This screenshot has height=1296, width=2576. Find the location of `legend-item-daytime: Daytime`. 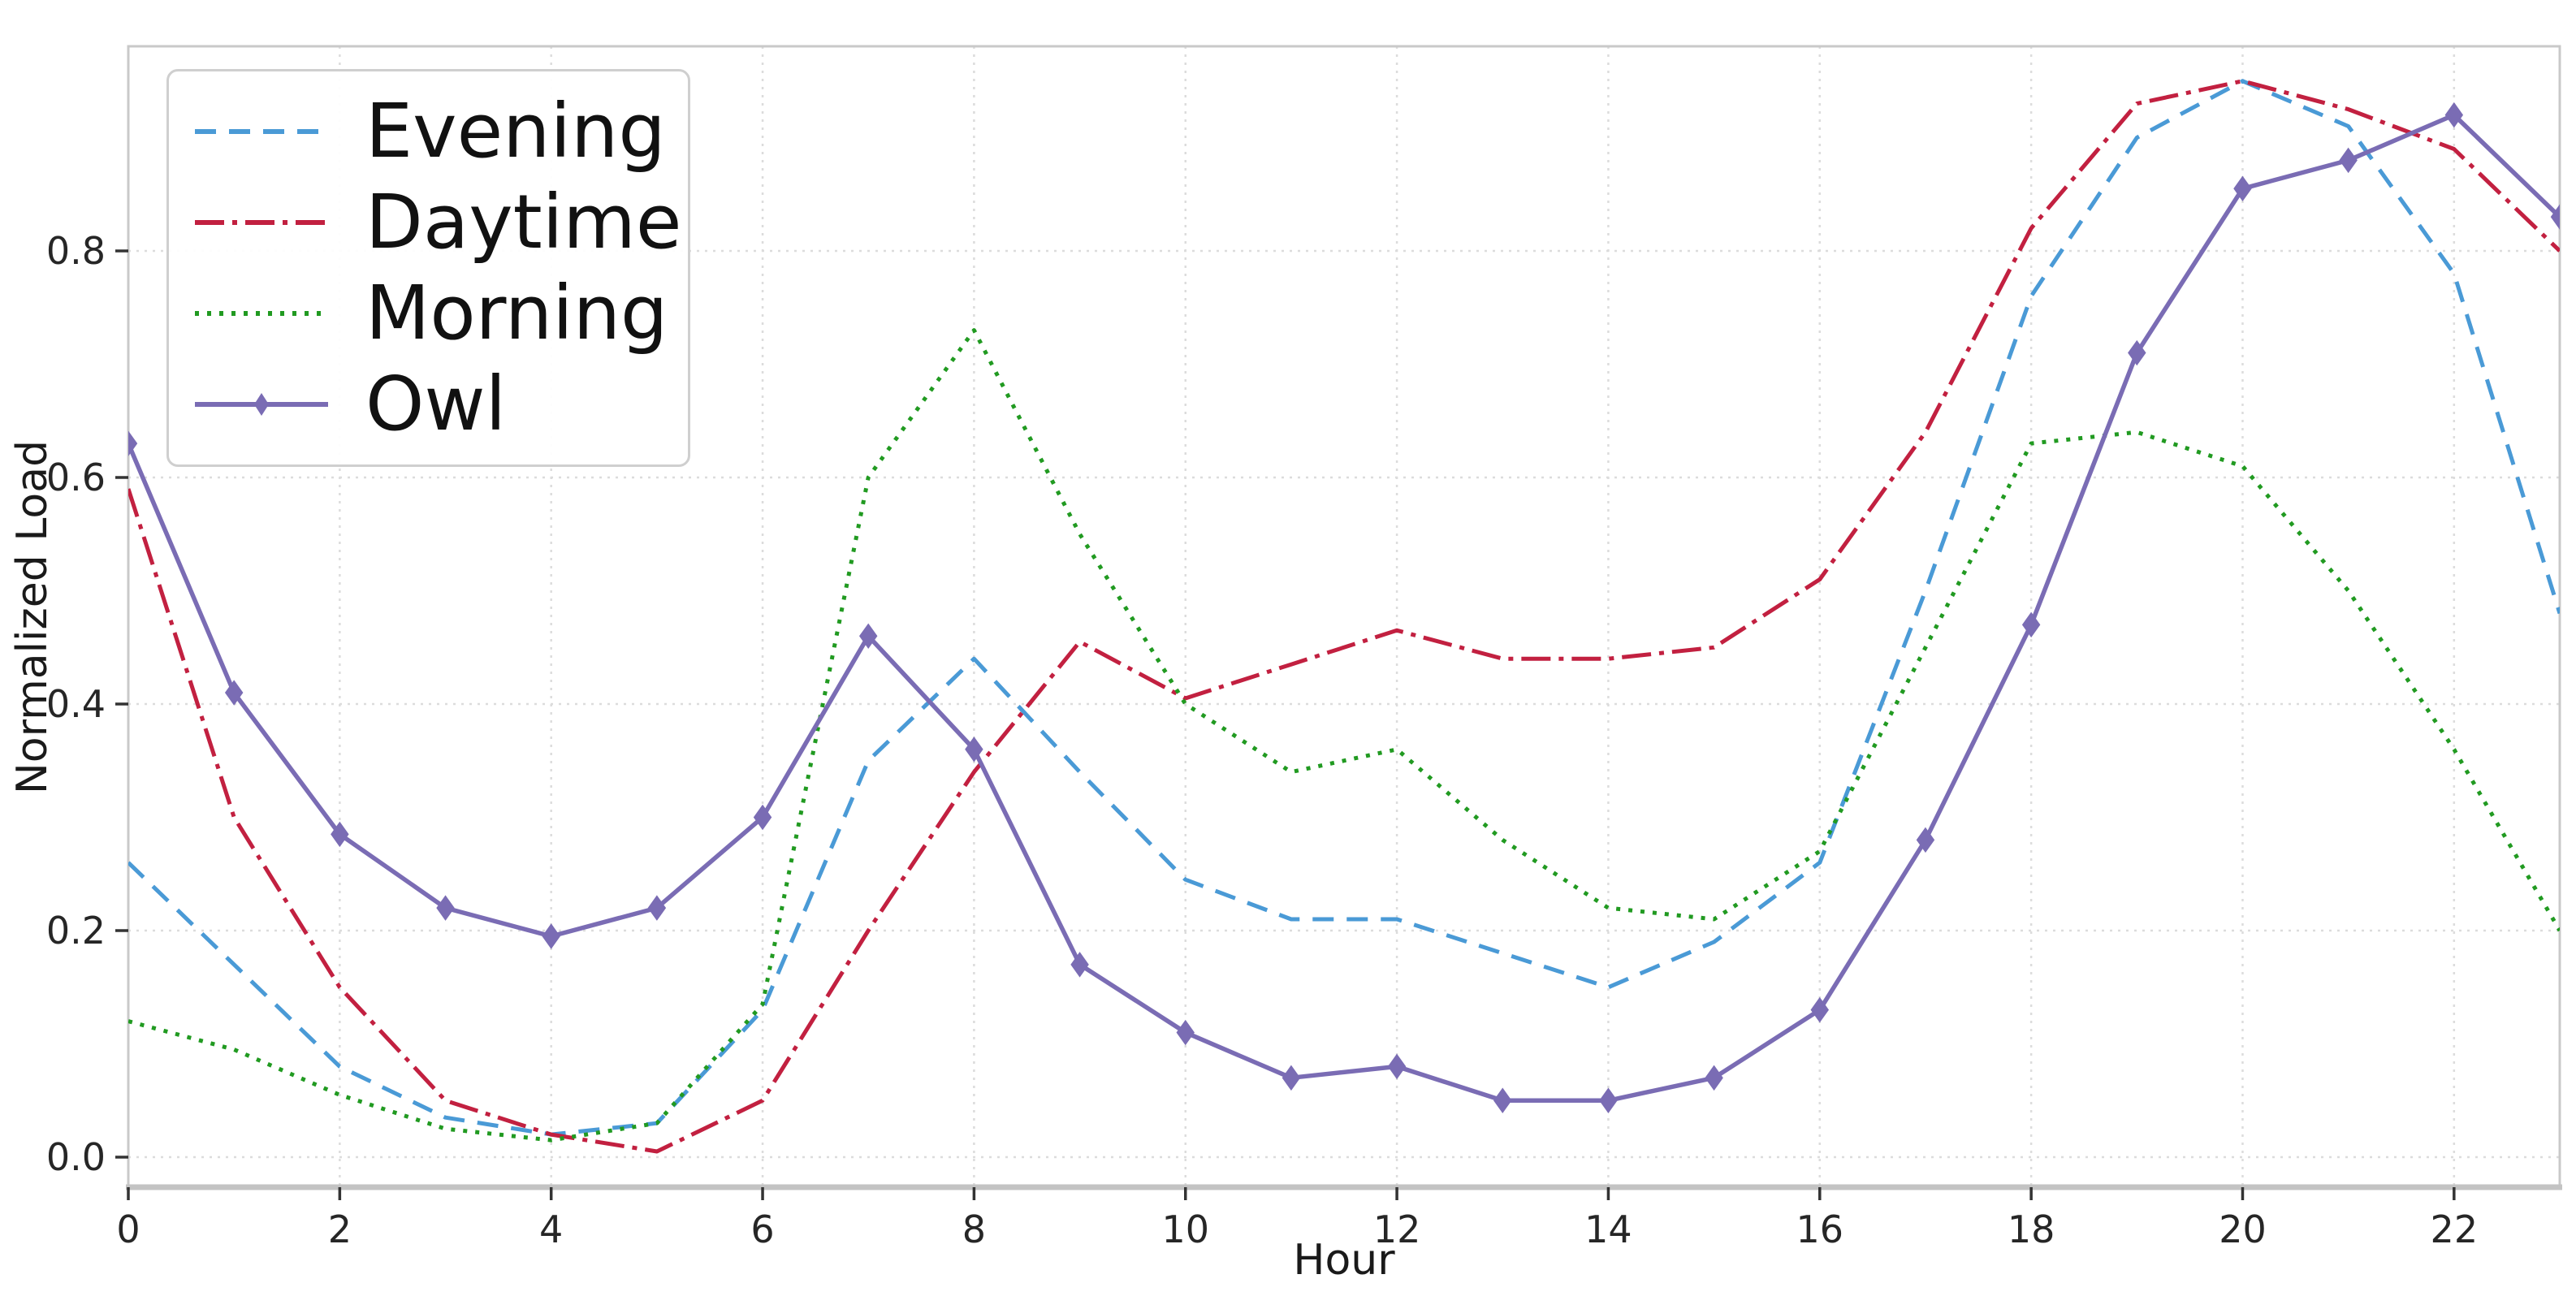

legend-item-daytime: Daytime is located at coordinates (437, 222).